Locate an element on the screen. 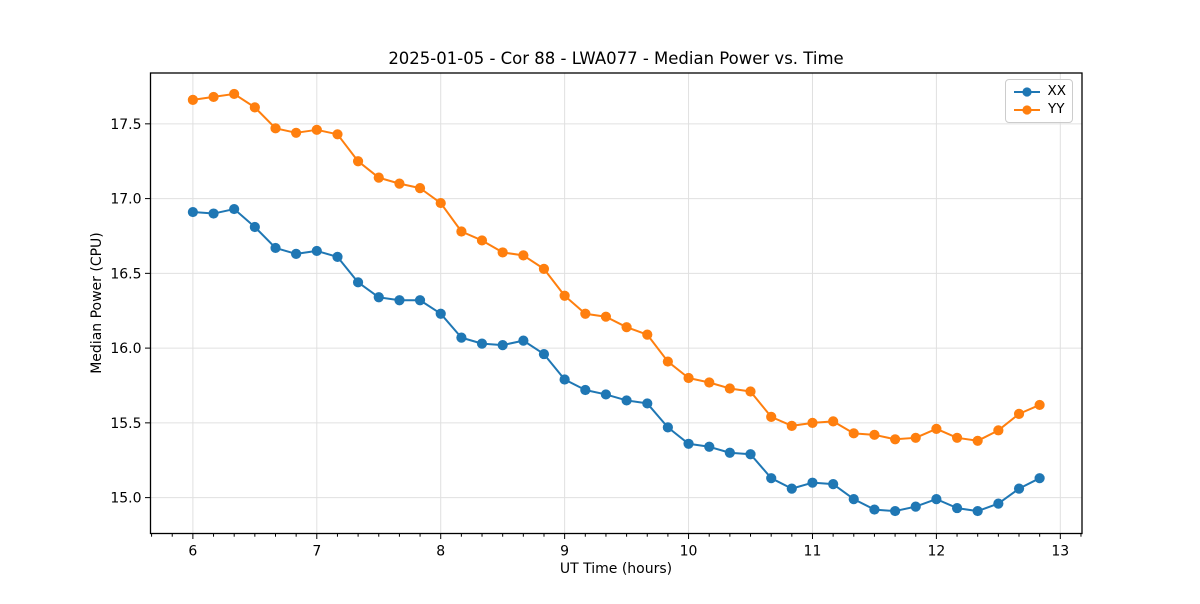 This screenshot has width=1200, height=604. legend: XX YY is located at coordinates (1039, 101).